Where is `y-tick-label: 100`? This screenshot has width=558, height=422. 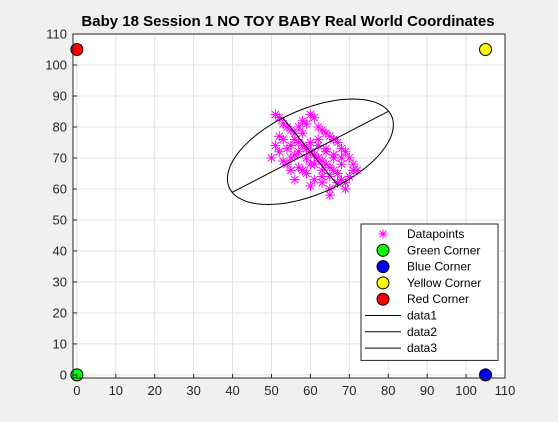 y-tick-label: 100 is located at coordinates (56, 64).